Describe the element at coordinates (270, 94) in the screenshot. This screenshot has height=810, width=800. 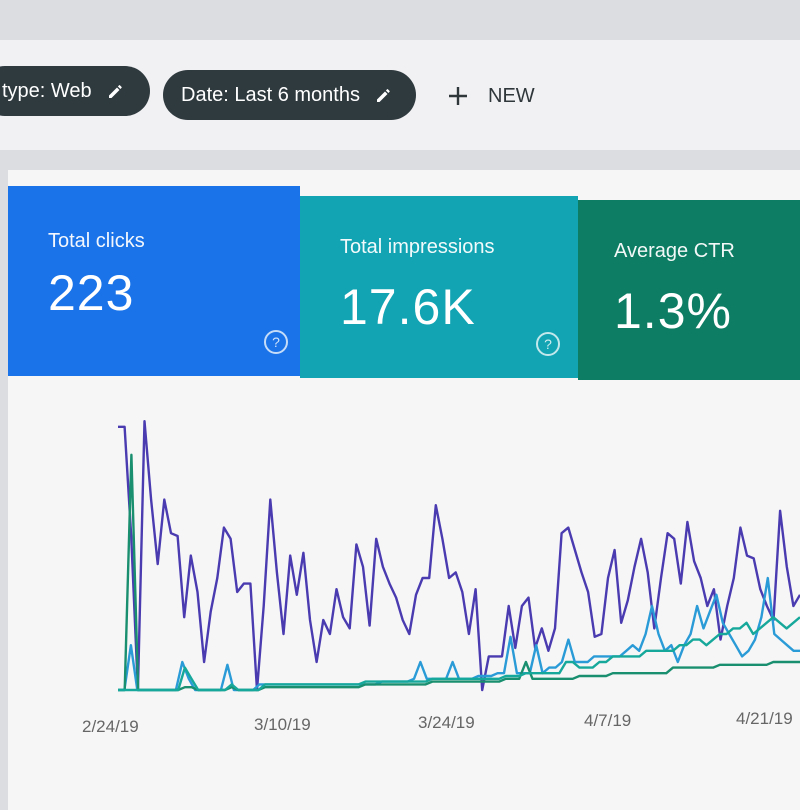
I see `date-filter-label: Date: Last 6 months` at that location.